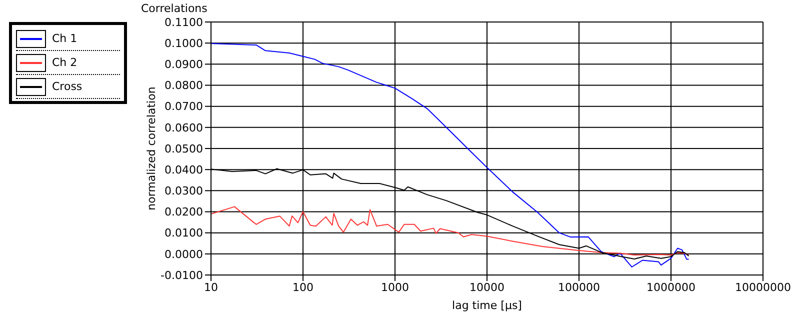 The image size is (801, 321). I want to click on y-axis-title: normalized correlation, so click(151, 148).